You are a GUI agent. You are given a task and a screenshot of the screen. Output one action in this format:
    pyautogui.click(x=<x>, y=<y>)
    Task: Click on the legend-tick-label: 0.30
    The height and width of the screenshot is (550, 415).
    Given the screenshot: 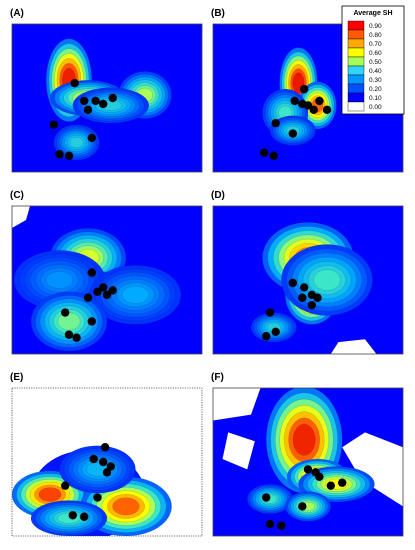 What is the action you would take?
    pyautogui.click(x=375, y=80)
    